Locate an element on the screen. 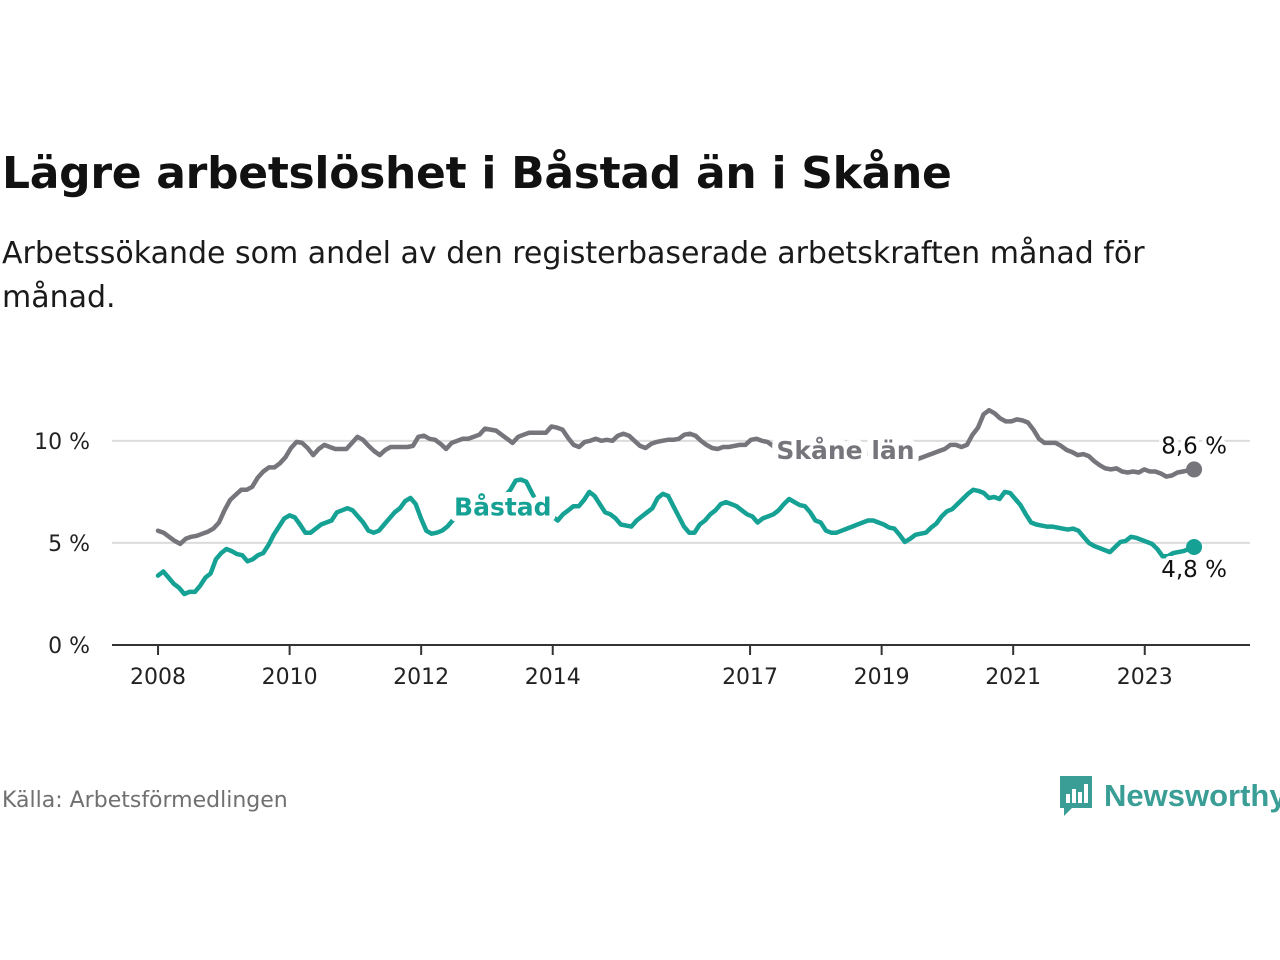 The width and height of the screenshot is (1280, 960). series-label-skane: Skåne län is located at coordinates (845, 450).